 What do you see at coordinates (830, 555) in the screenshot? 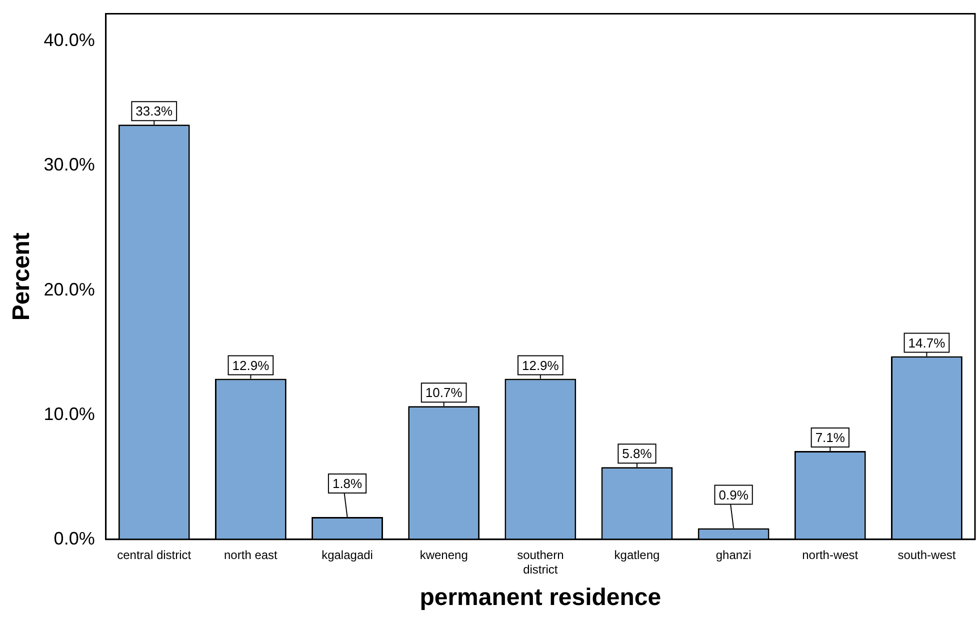
I see `x-tick-label: north-west` at bounding box center [830, 555].